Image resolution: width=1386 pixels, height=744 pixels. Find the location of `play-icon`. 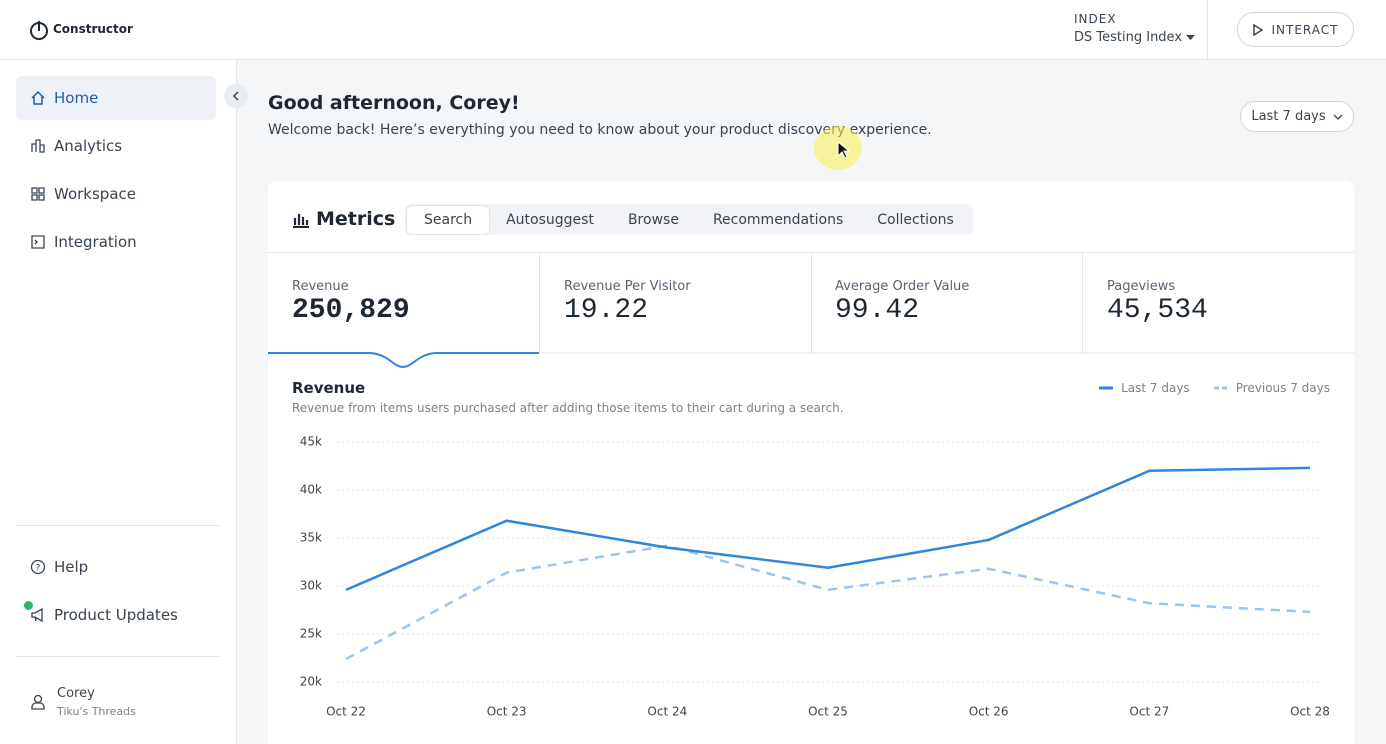

play-icon is located at coordinates (1257, 29).